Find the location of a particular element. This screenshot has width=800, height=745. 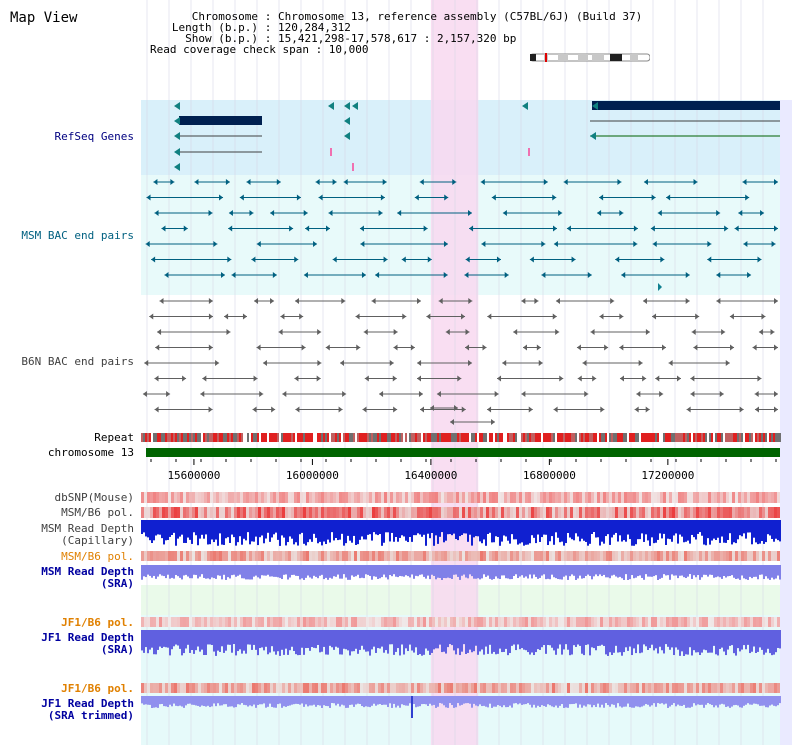

gene-direction-arrow is located at coordinates (347, 106).